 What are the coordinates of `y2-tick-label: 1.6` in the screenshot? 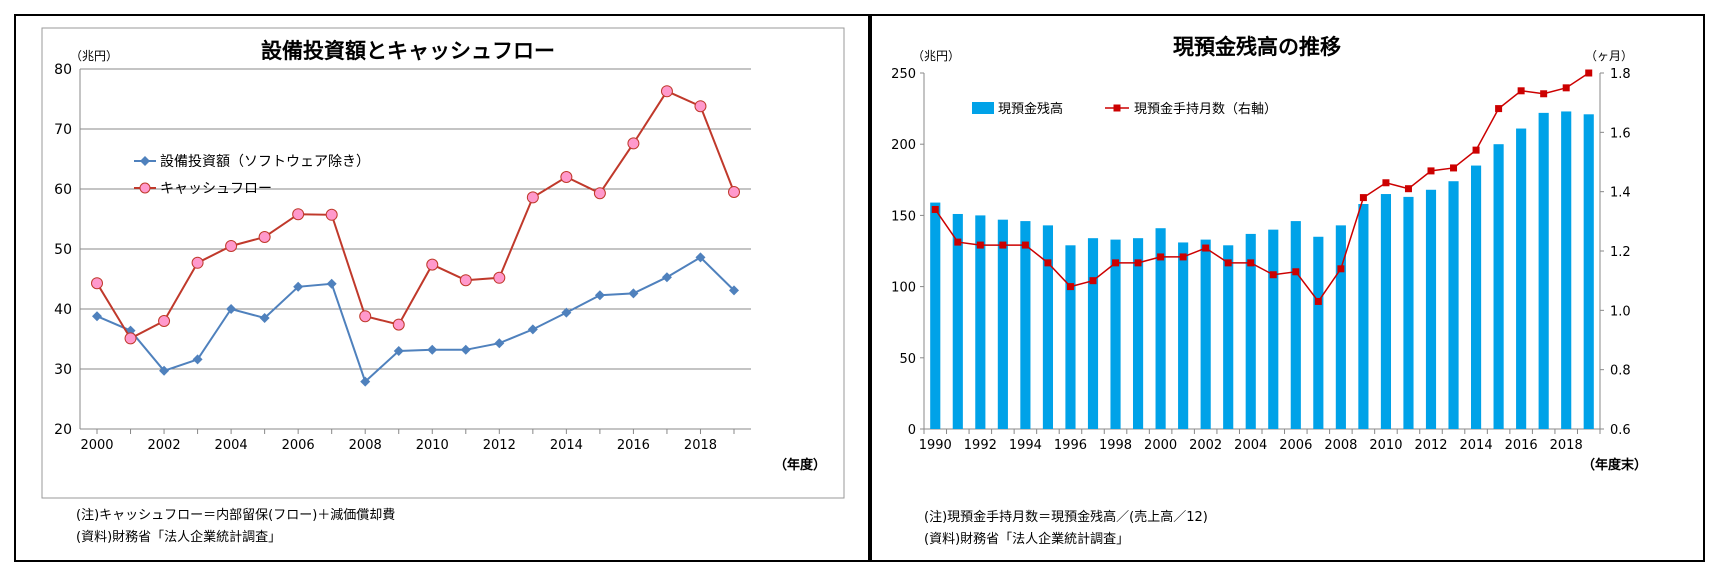 It's located at (1620, 133).